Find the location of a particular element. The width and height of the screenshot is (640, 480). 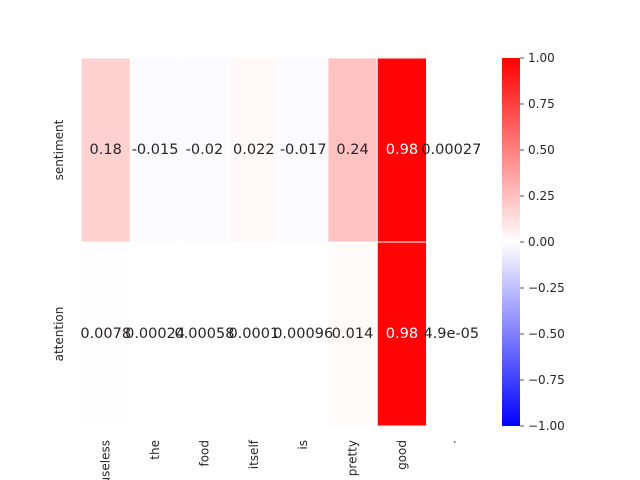

cell-value-label: -0.02 is located at coordinates (205, 150).